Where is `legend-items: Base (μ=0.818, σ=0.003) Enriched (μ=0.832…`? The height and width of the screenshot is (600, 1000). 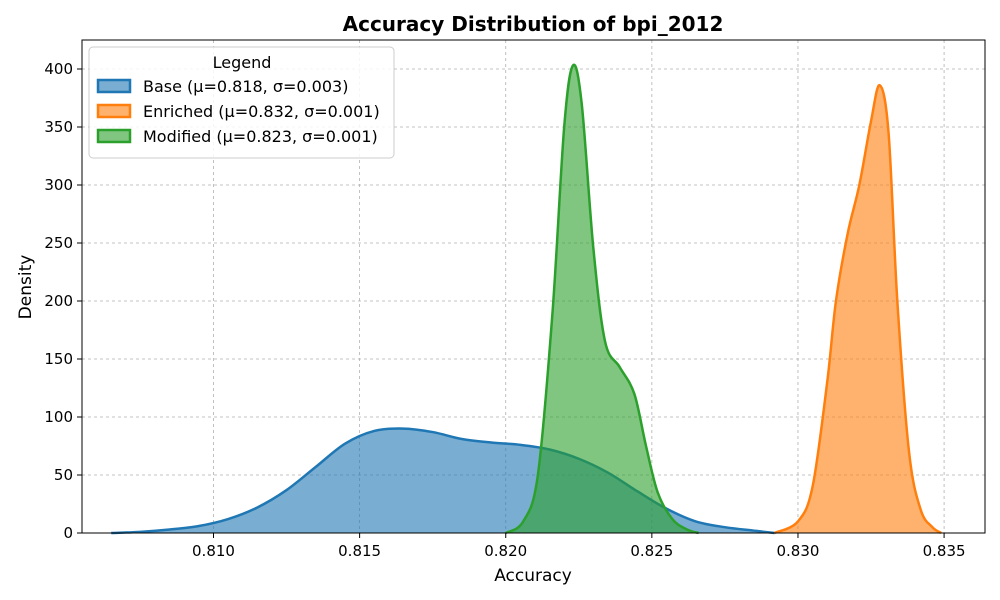
legend-items: Base (μ=0.818, σ=0.003) Enriched (μ=0.832… is located at coordinates (238, 111).